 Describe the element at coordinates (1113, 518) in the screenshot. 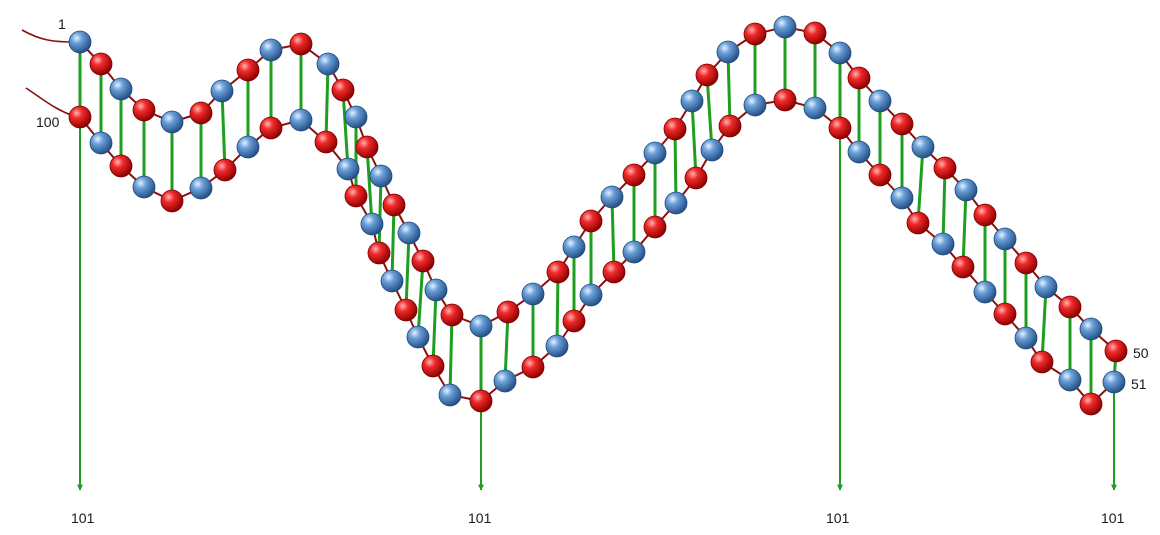

I see `arrow-label-4: 101` at that location.